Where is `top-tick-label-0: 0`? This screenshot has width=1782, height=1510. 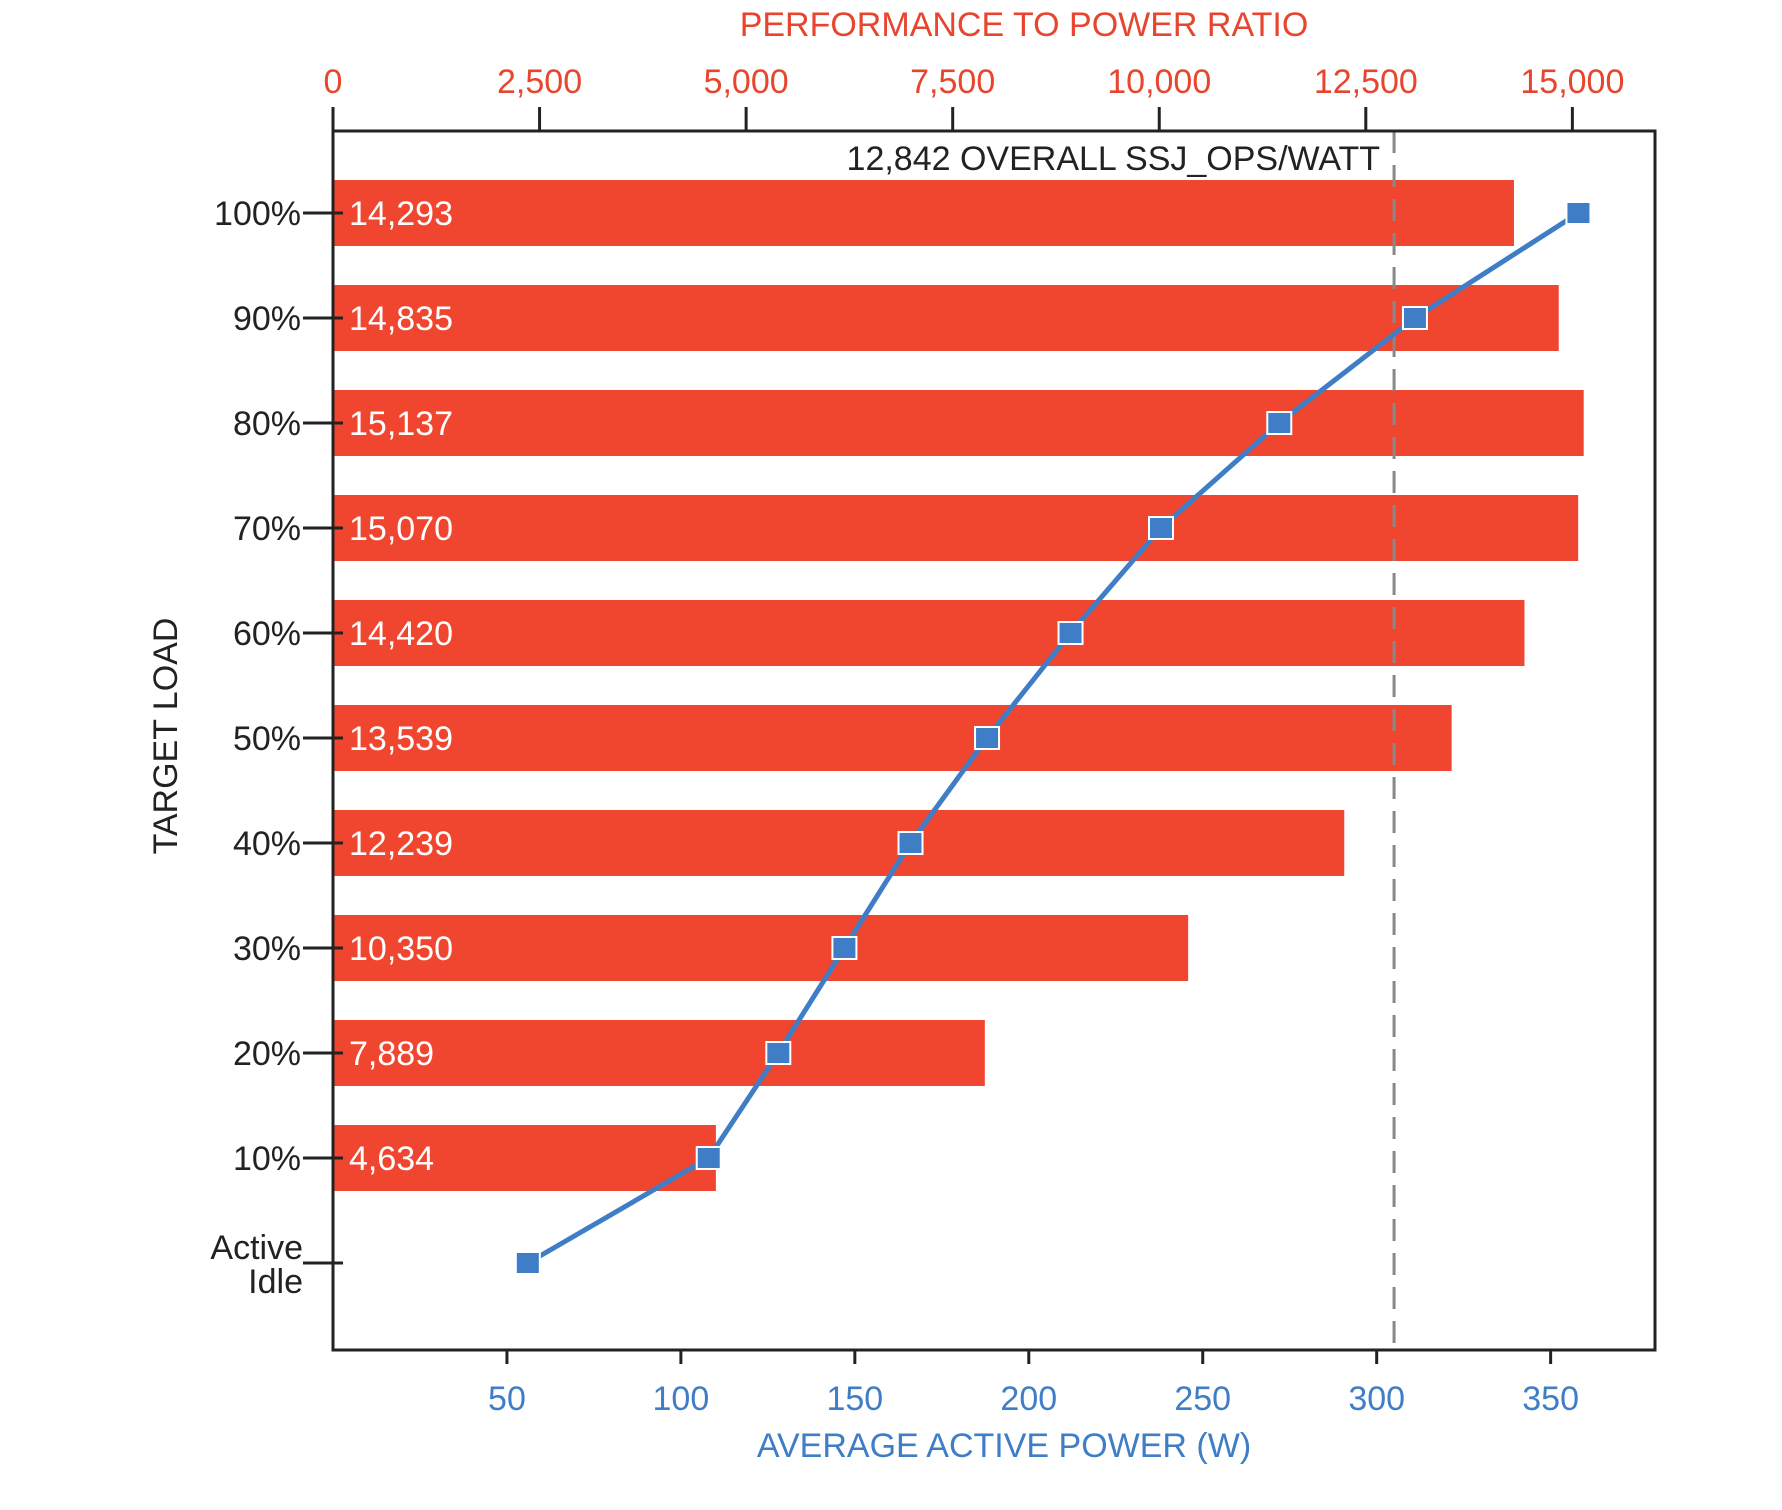
top-tick-label-0: 0 is located at coordinates (333, 82).